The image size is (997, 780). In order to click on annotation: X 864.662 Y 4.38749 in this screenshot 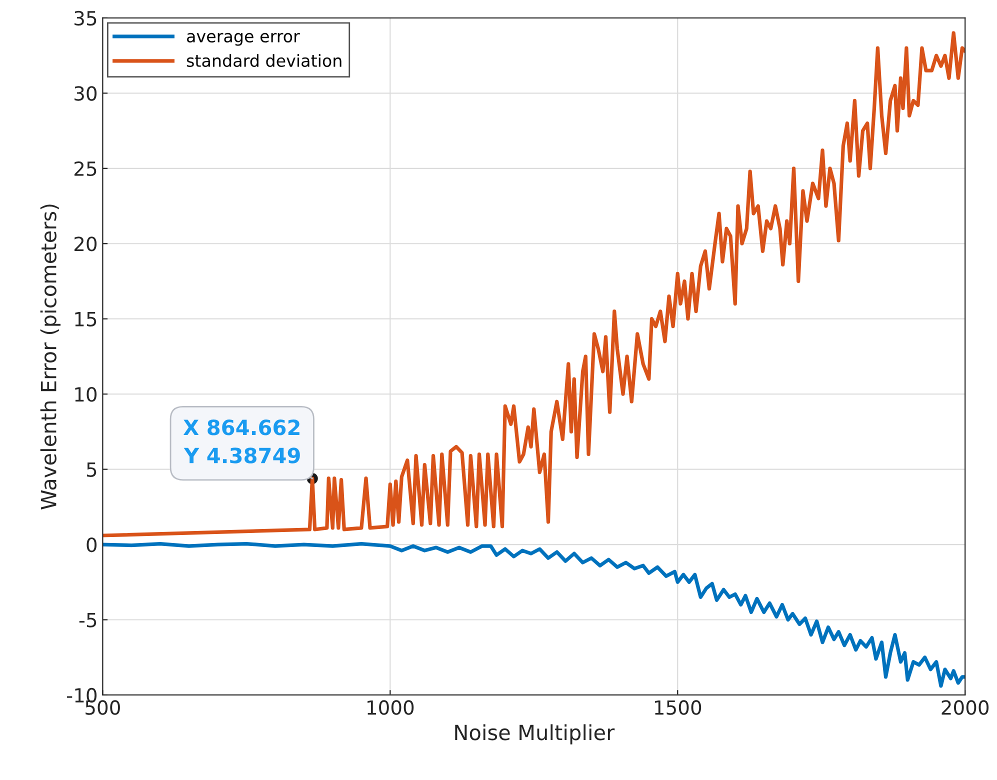, I will do `click(241, 442)`.